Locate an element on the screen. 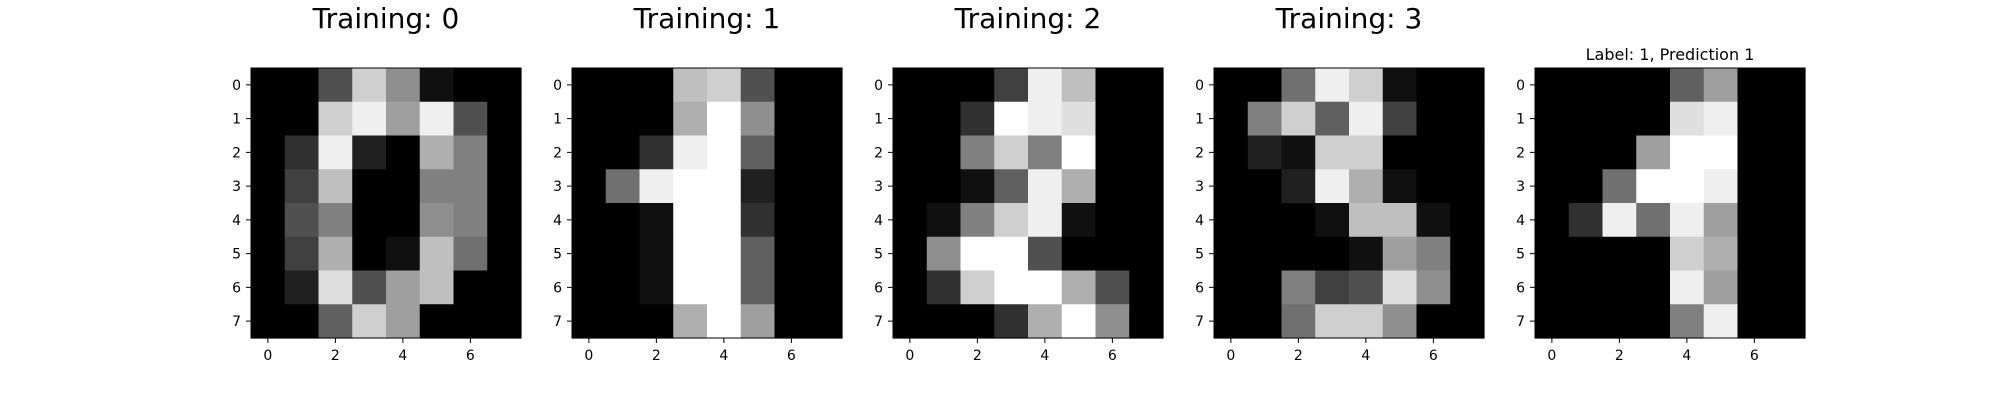  y-tick-label: 1 is located at coordinates (1199, 120).